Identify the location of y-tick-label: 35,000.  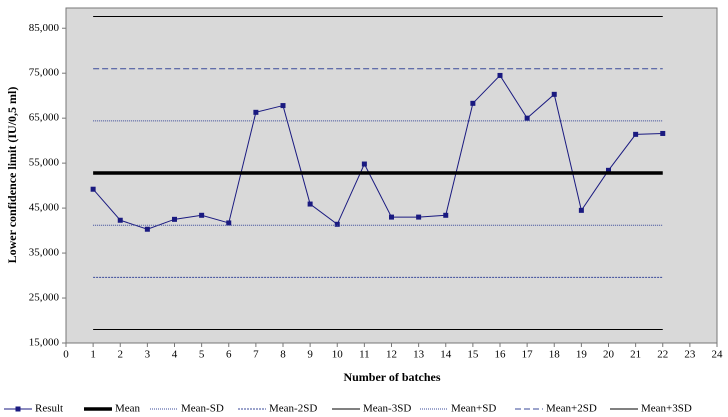
(44, 253).